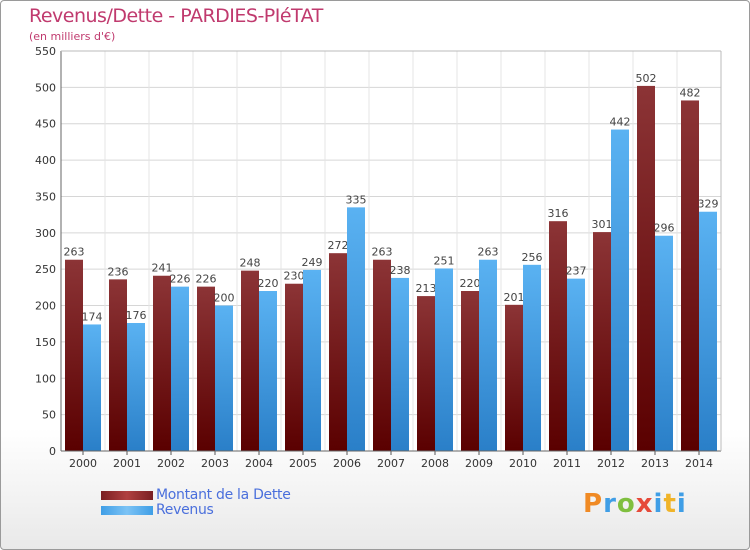 This screenshot has width=750, height=550. I want to click on x-tick-label: 2010, so click(523, 463).